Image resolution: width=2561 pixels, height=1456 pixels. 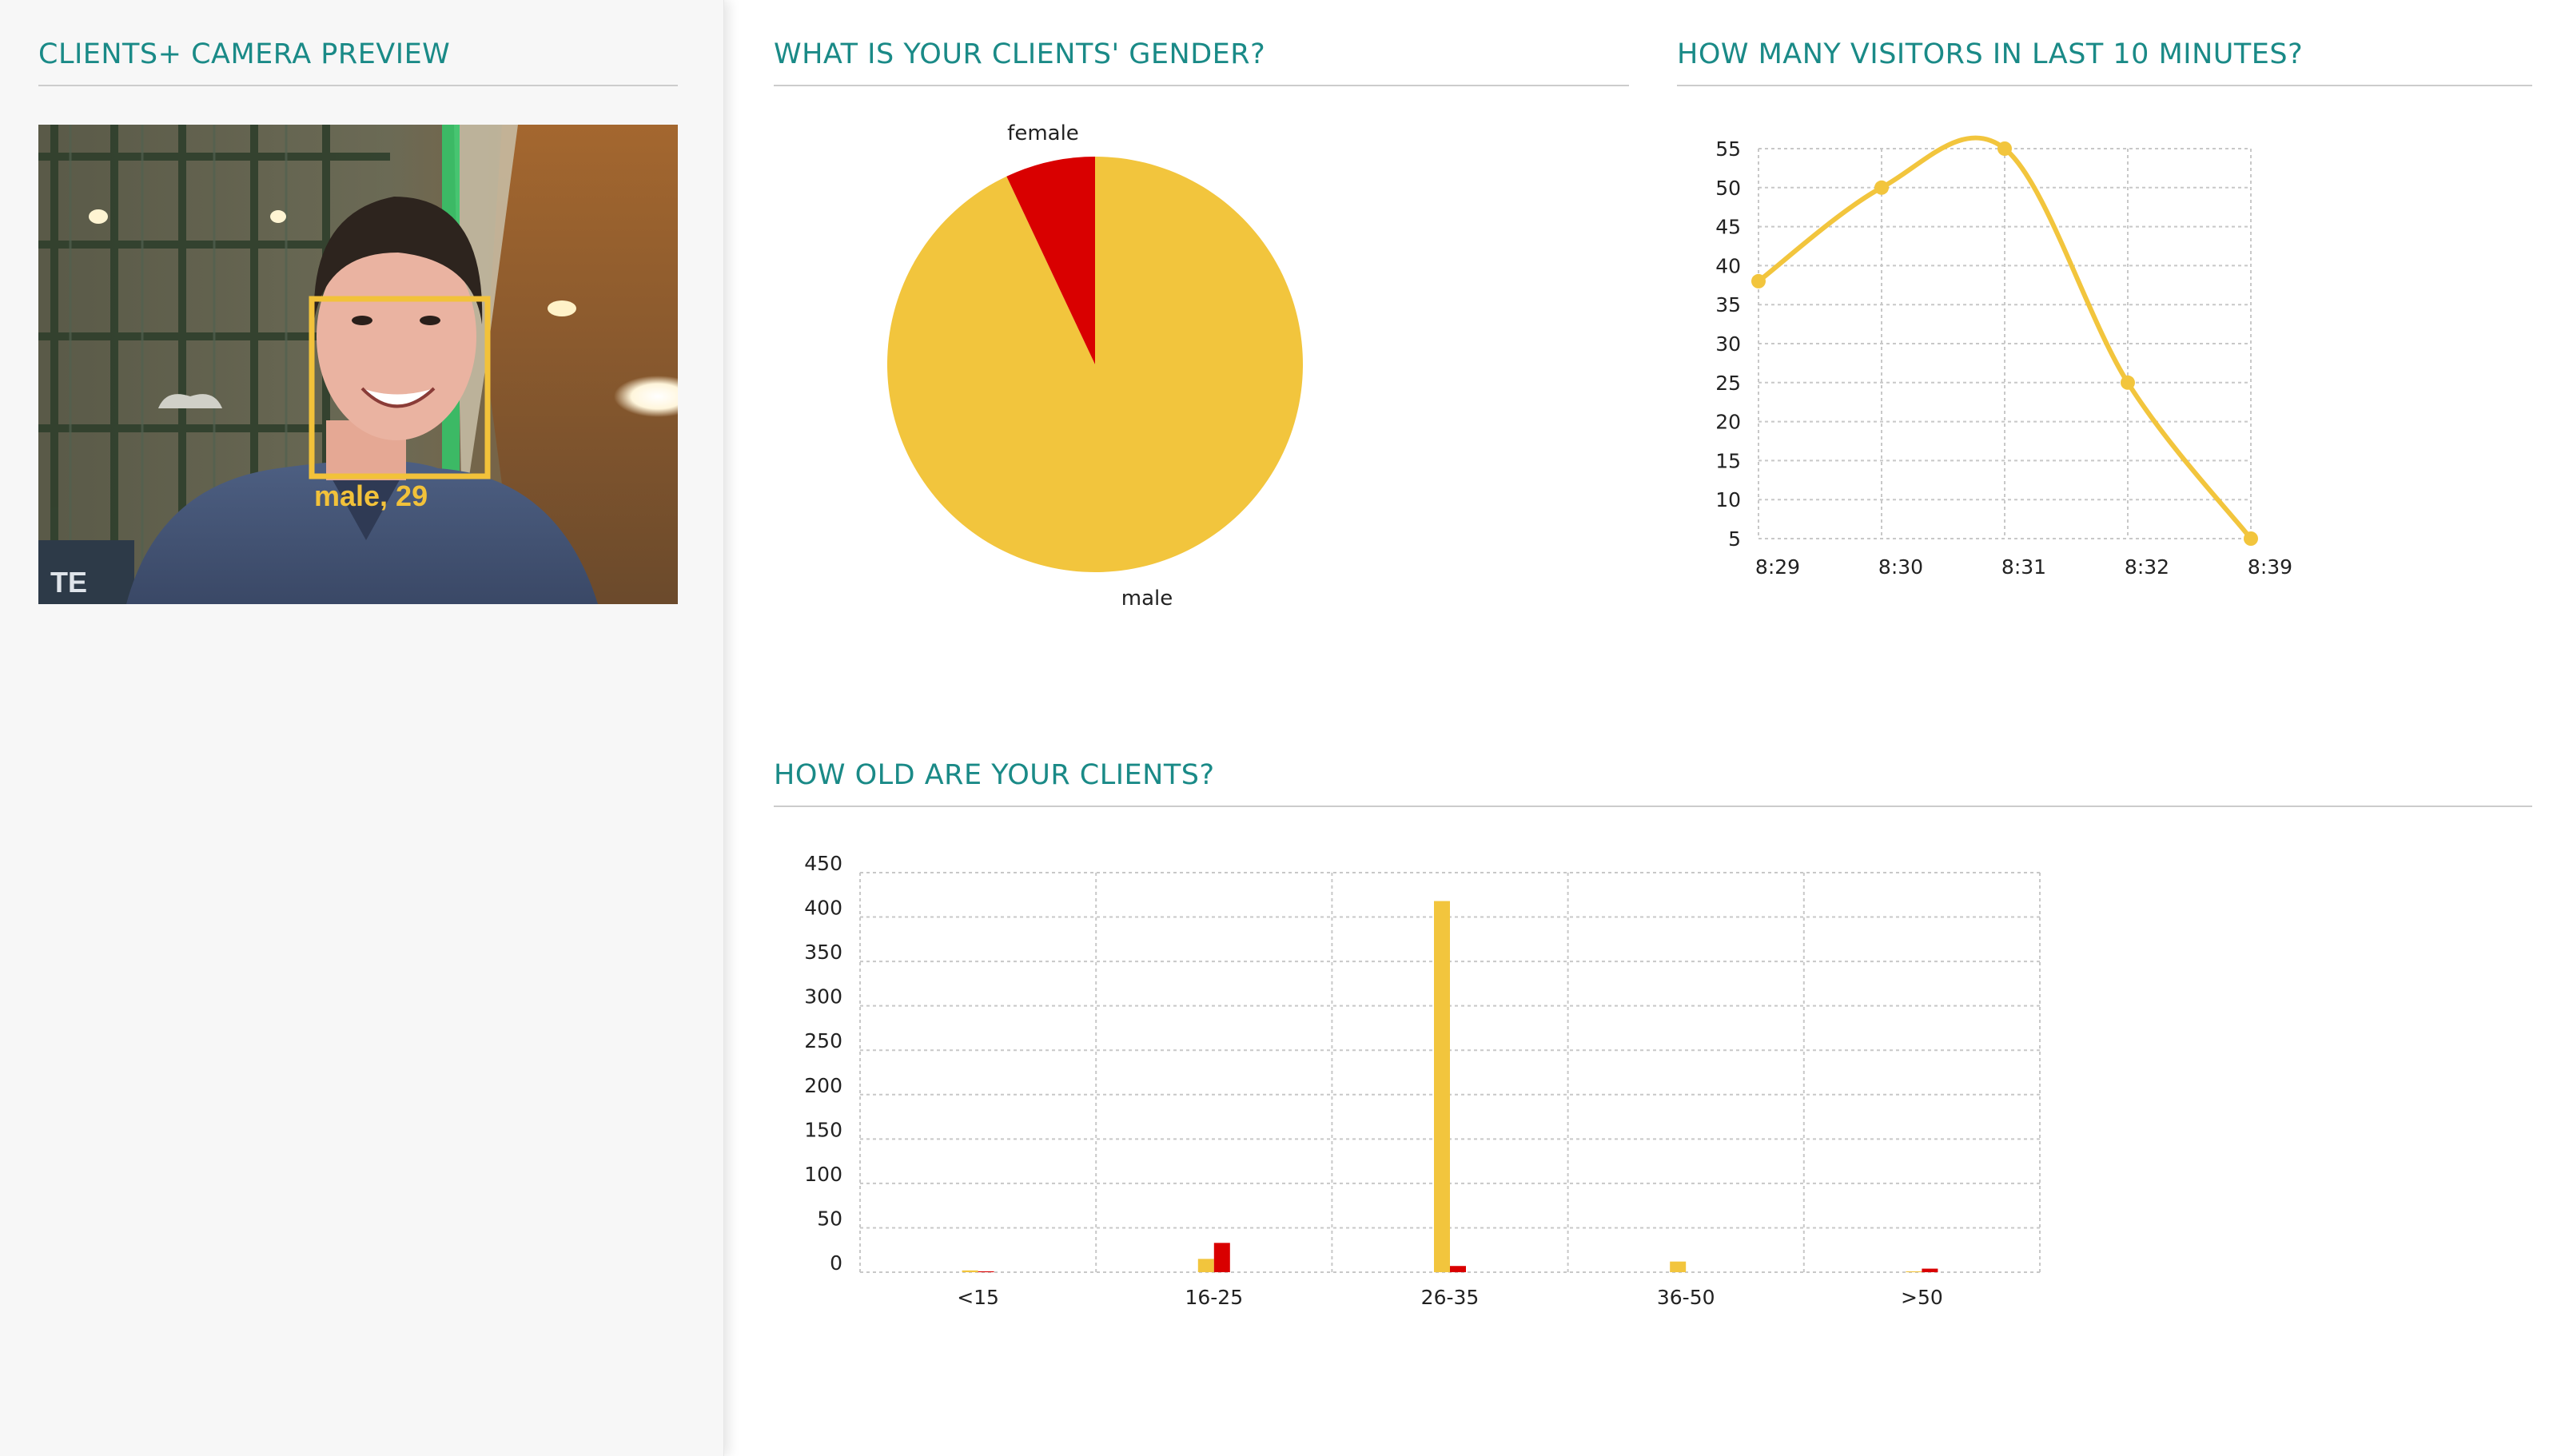 What do you see at coordinates (1450, 1297) in the screenshot?
I see `bar-x-tick: 26-35` at bounding box center [1450, 1297].